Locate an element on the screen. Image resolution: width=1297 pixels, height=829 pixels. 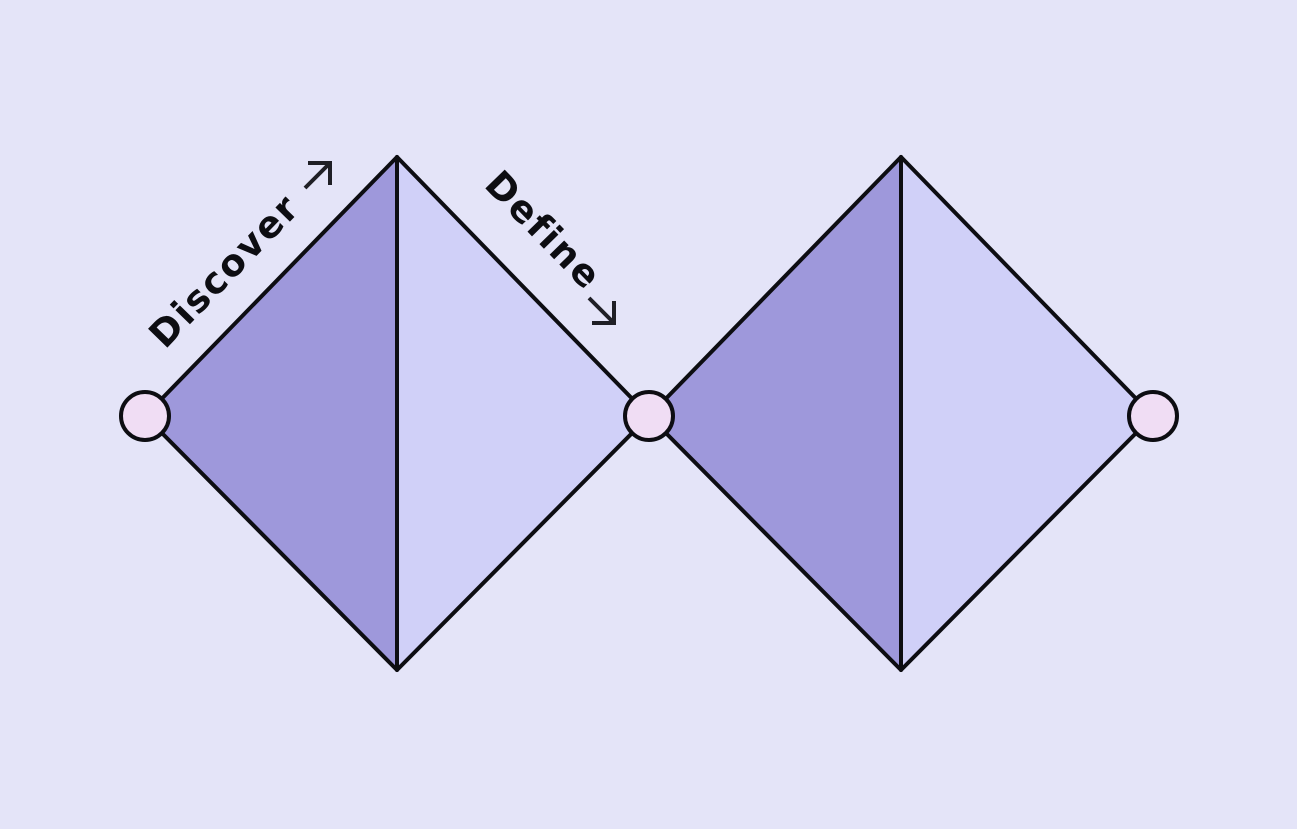
diamond-2-diverge-half is located at coordinates (775, 413).